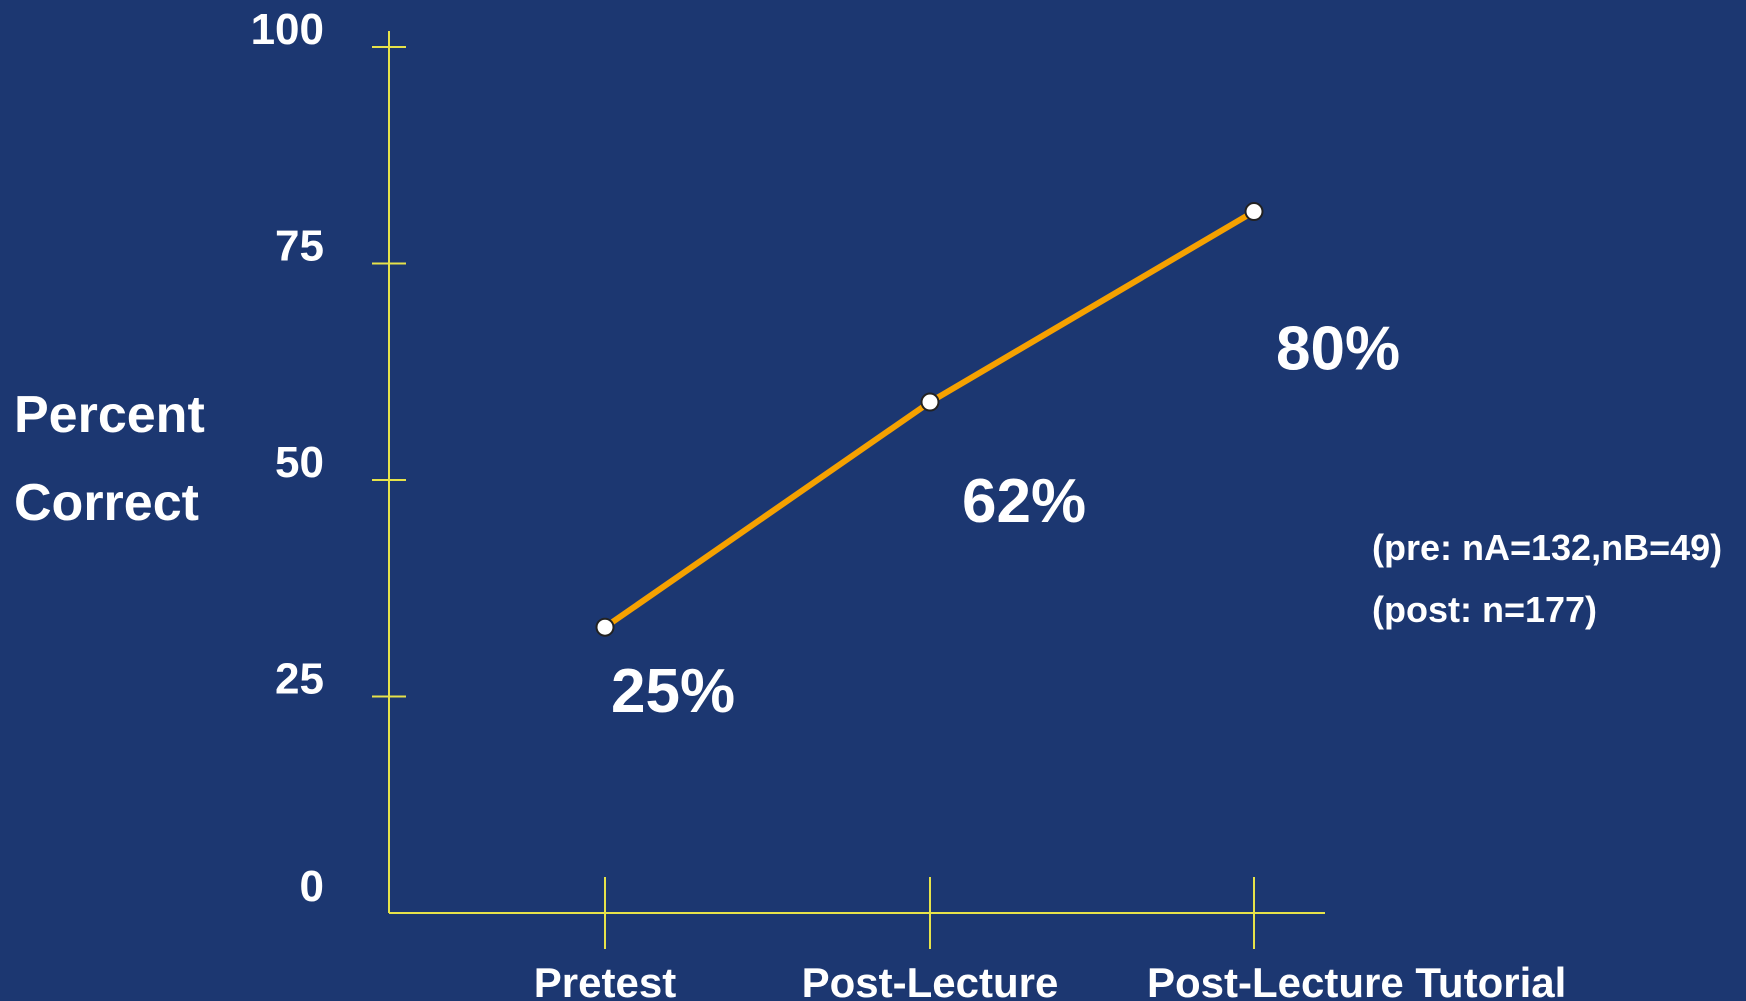  What do you see at coordinates (930, 980) in the screenshot?
I see `x-tick-label: Post-Lecture` at bounding box center [930, 980].